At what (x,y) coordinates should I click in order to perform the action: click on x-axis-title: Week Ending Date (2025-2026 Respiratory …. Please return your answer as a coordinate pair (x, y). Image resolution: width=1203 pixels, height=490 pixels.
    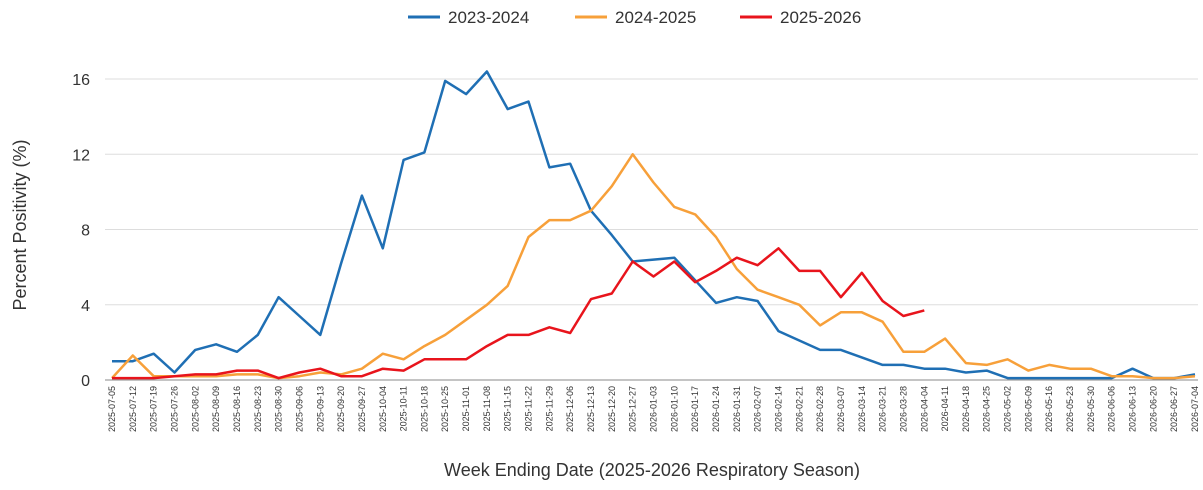
    Looking at the image, I should click on (652, 470).